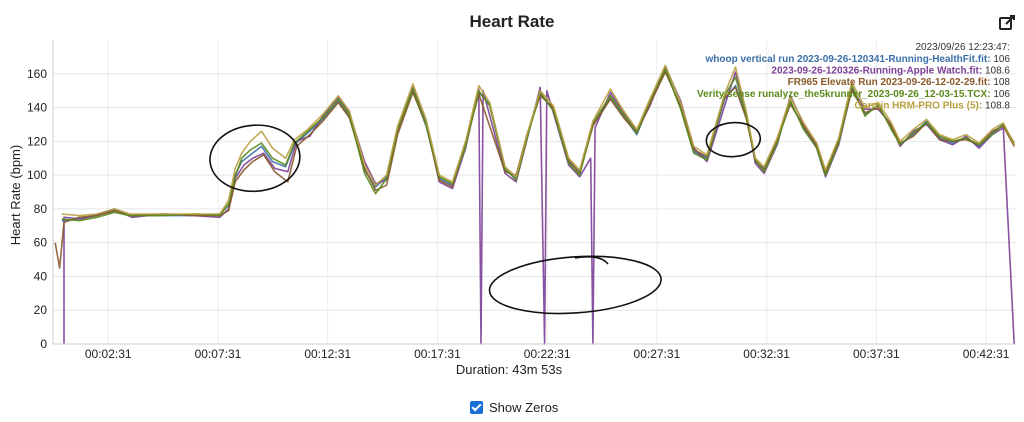 This screenshot has width=1024, height=422. What do you see at coordinates (1007, 23) in the screenshot?
I see `edit-icon` at bounding box center [1007, 23].